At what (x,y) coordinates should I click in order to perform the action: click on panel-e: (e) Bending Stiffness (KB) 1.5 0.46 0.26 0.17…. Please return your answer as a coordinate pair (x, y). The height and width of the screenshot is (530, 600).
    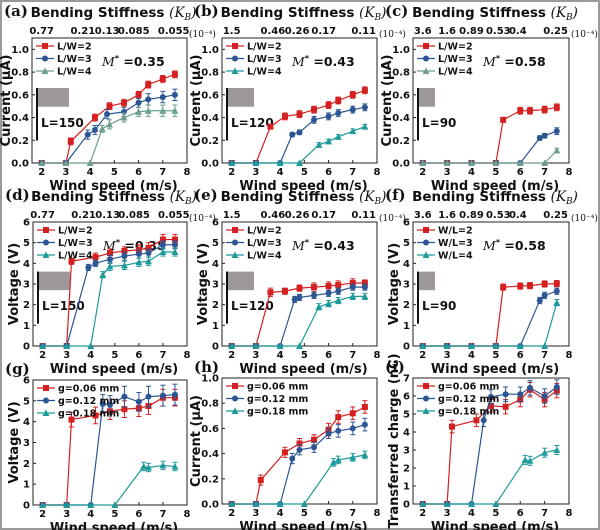
    Looking at the image, I should click on (300, 281).